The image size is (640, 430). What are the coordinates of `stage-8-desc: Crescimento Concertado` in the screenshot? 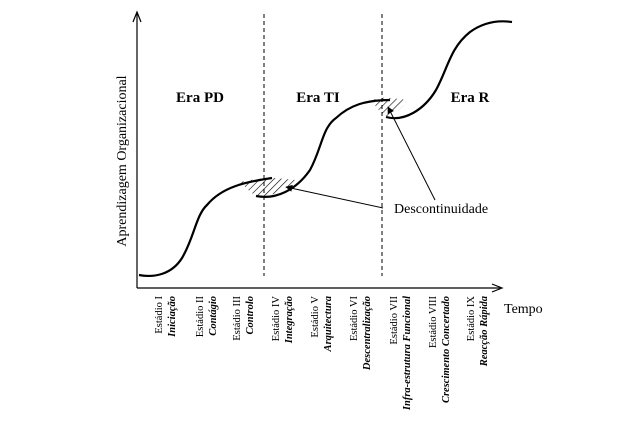 It's located at (446, 349).